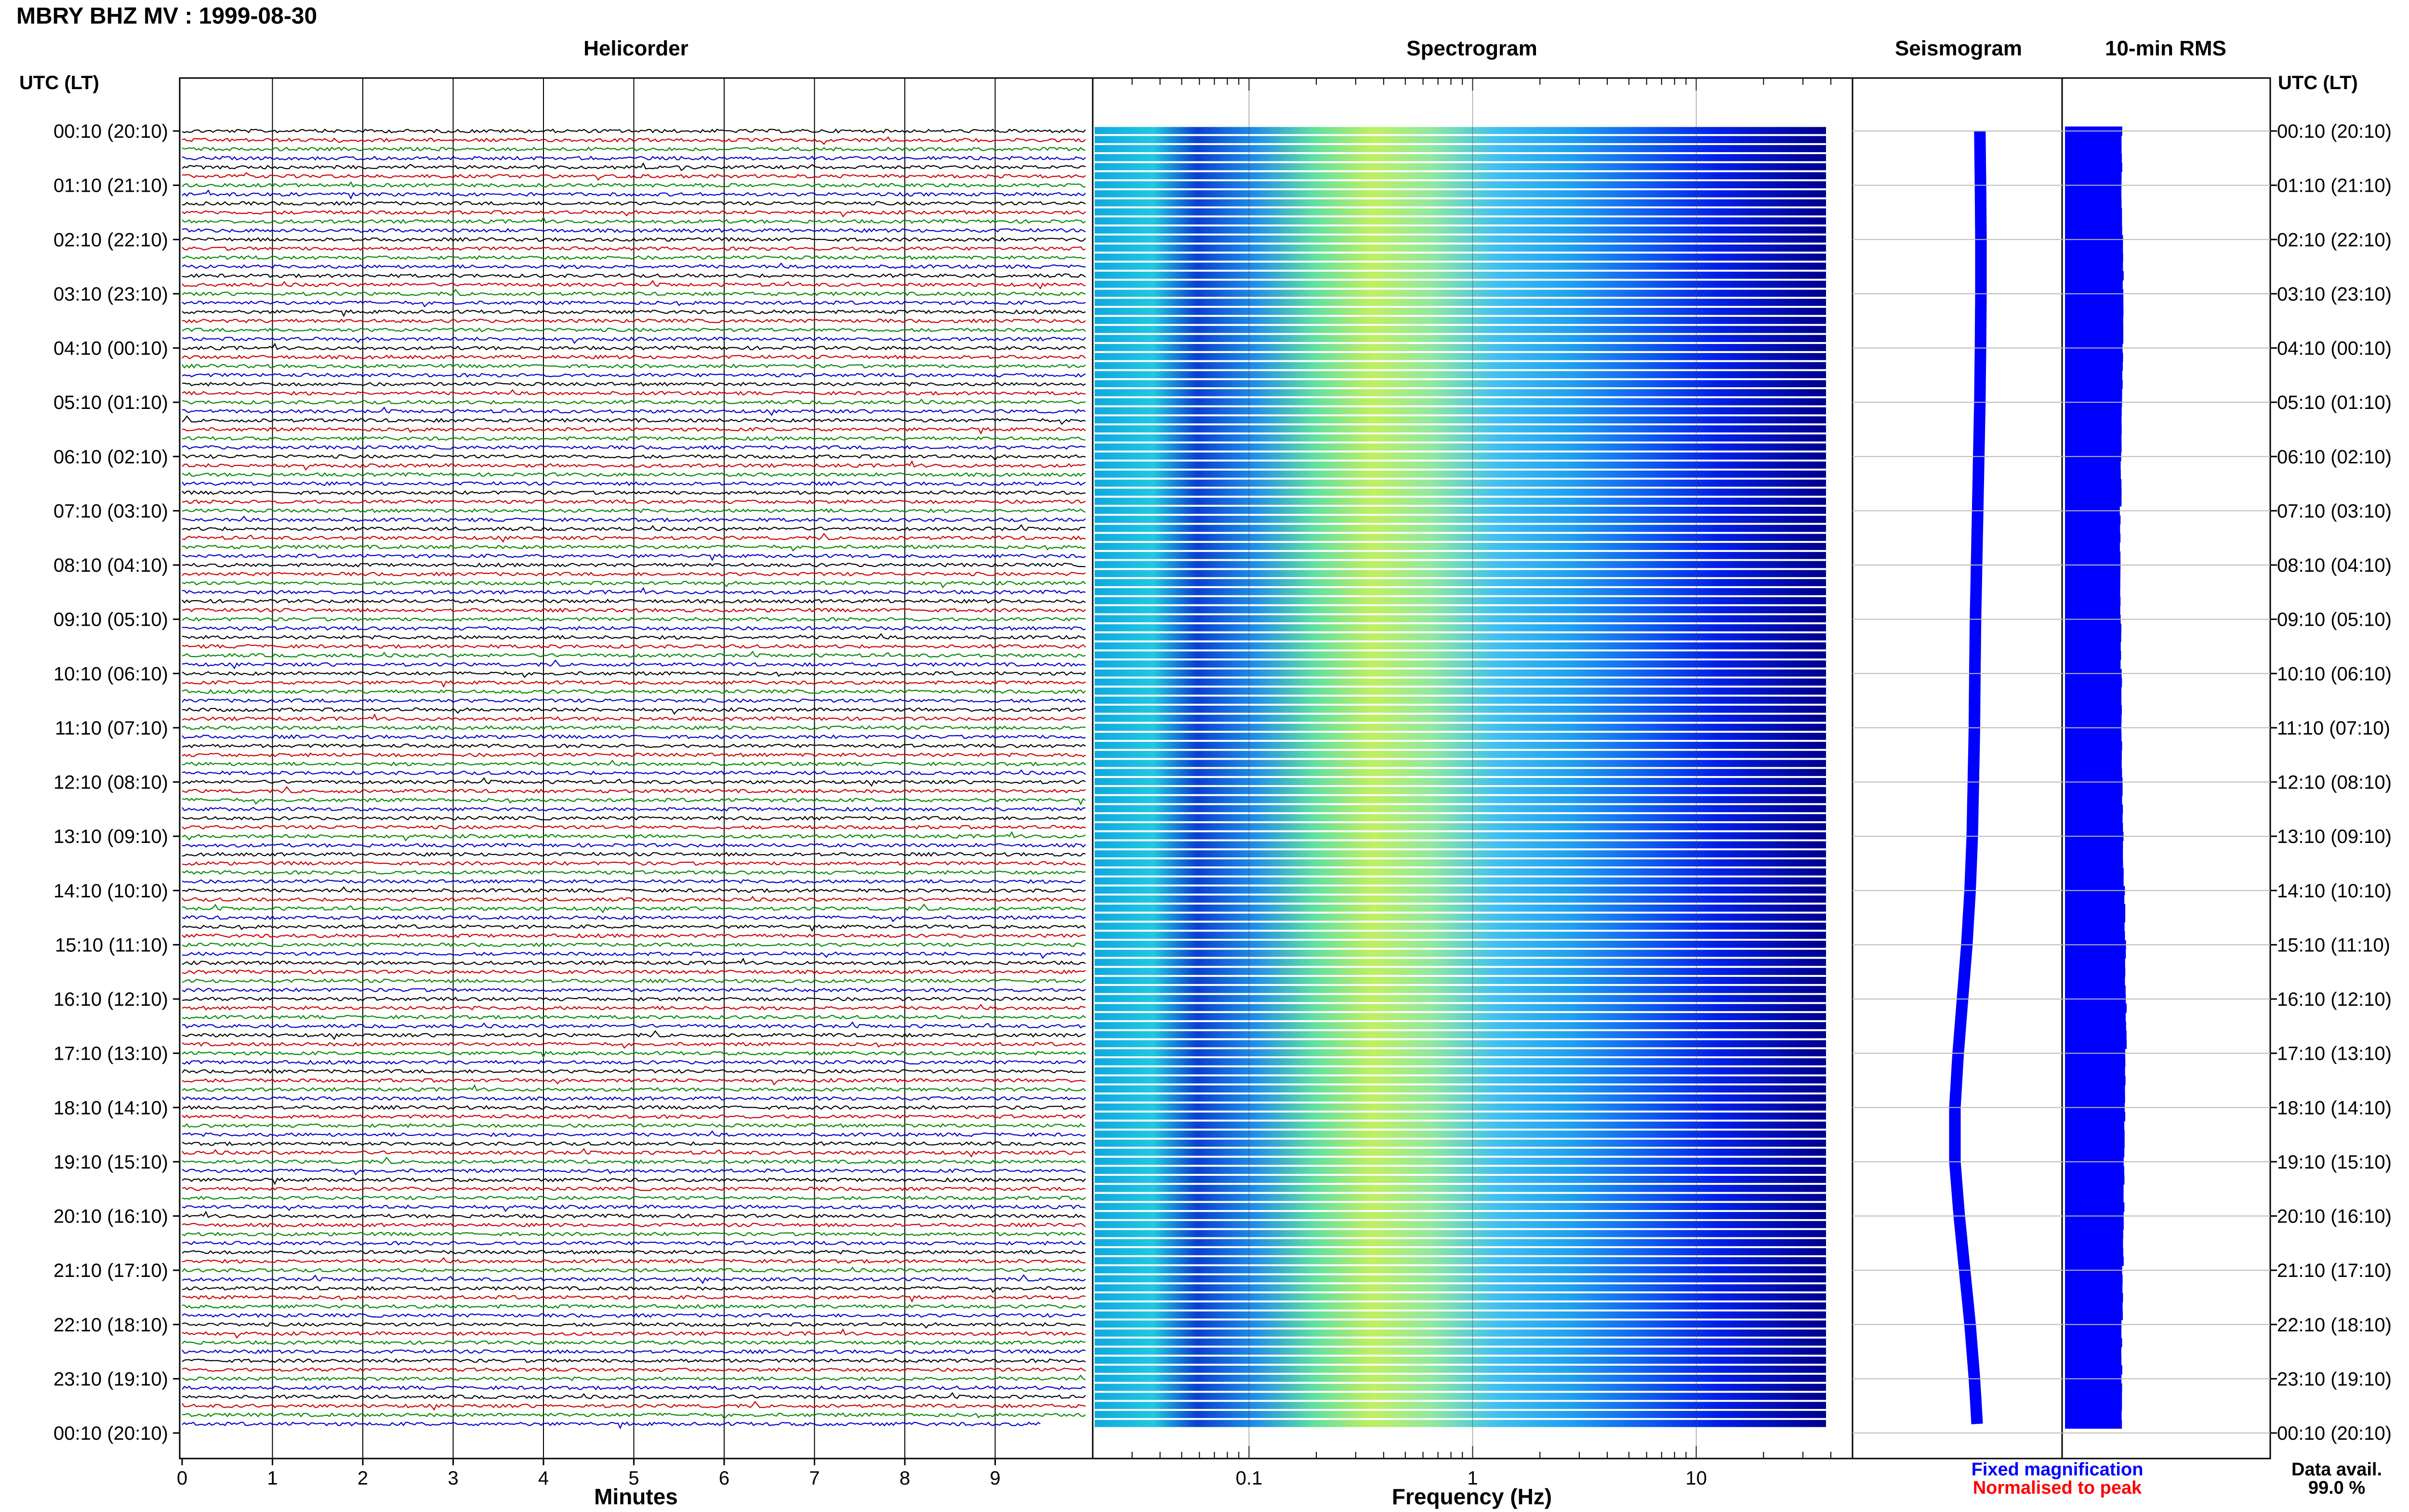 Image resolution: width=2409 pixels, height=1512 pixels. I want to click on rms-title: 10-min RMS, so click(2165, 48).